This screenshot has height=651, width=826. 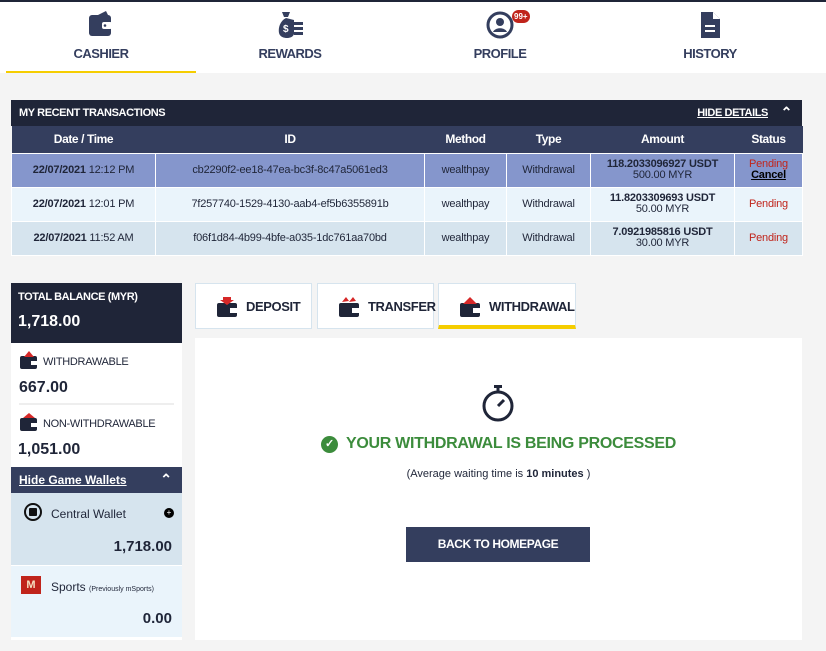 I want to click on column-header: Date / Time, so click(x=83, y=139).